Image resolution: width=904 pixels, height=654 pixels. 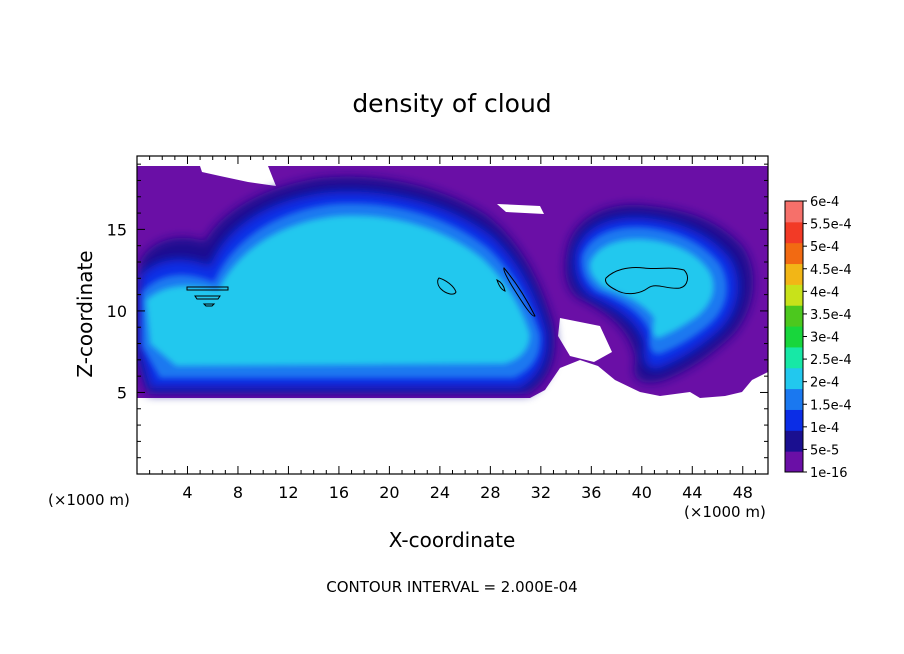 I want to click on chart-title: density of cloud, so click(x=451, y=103).